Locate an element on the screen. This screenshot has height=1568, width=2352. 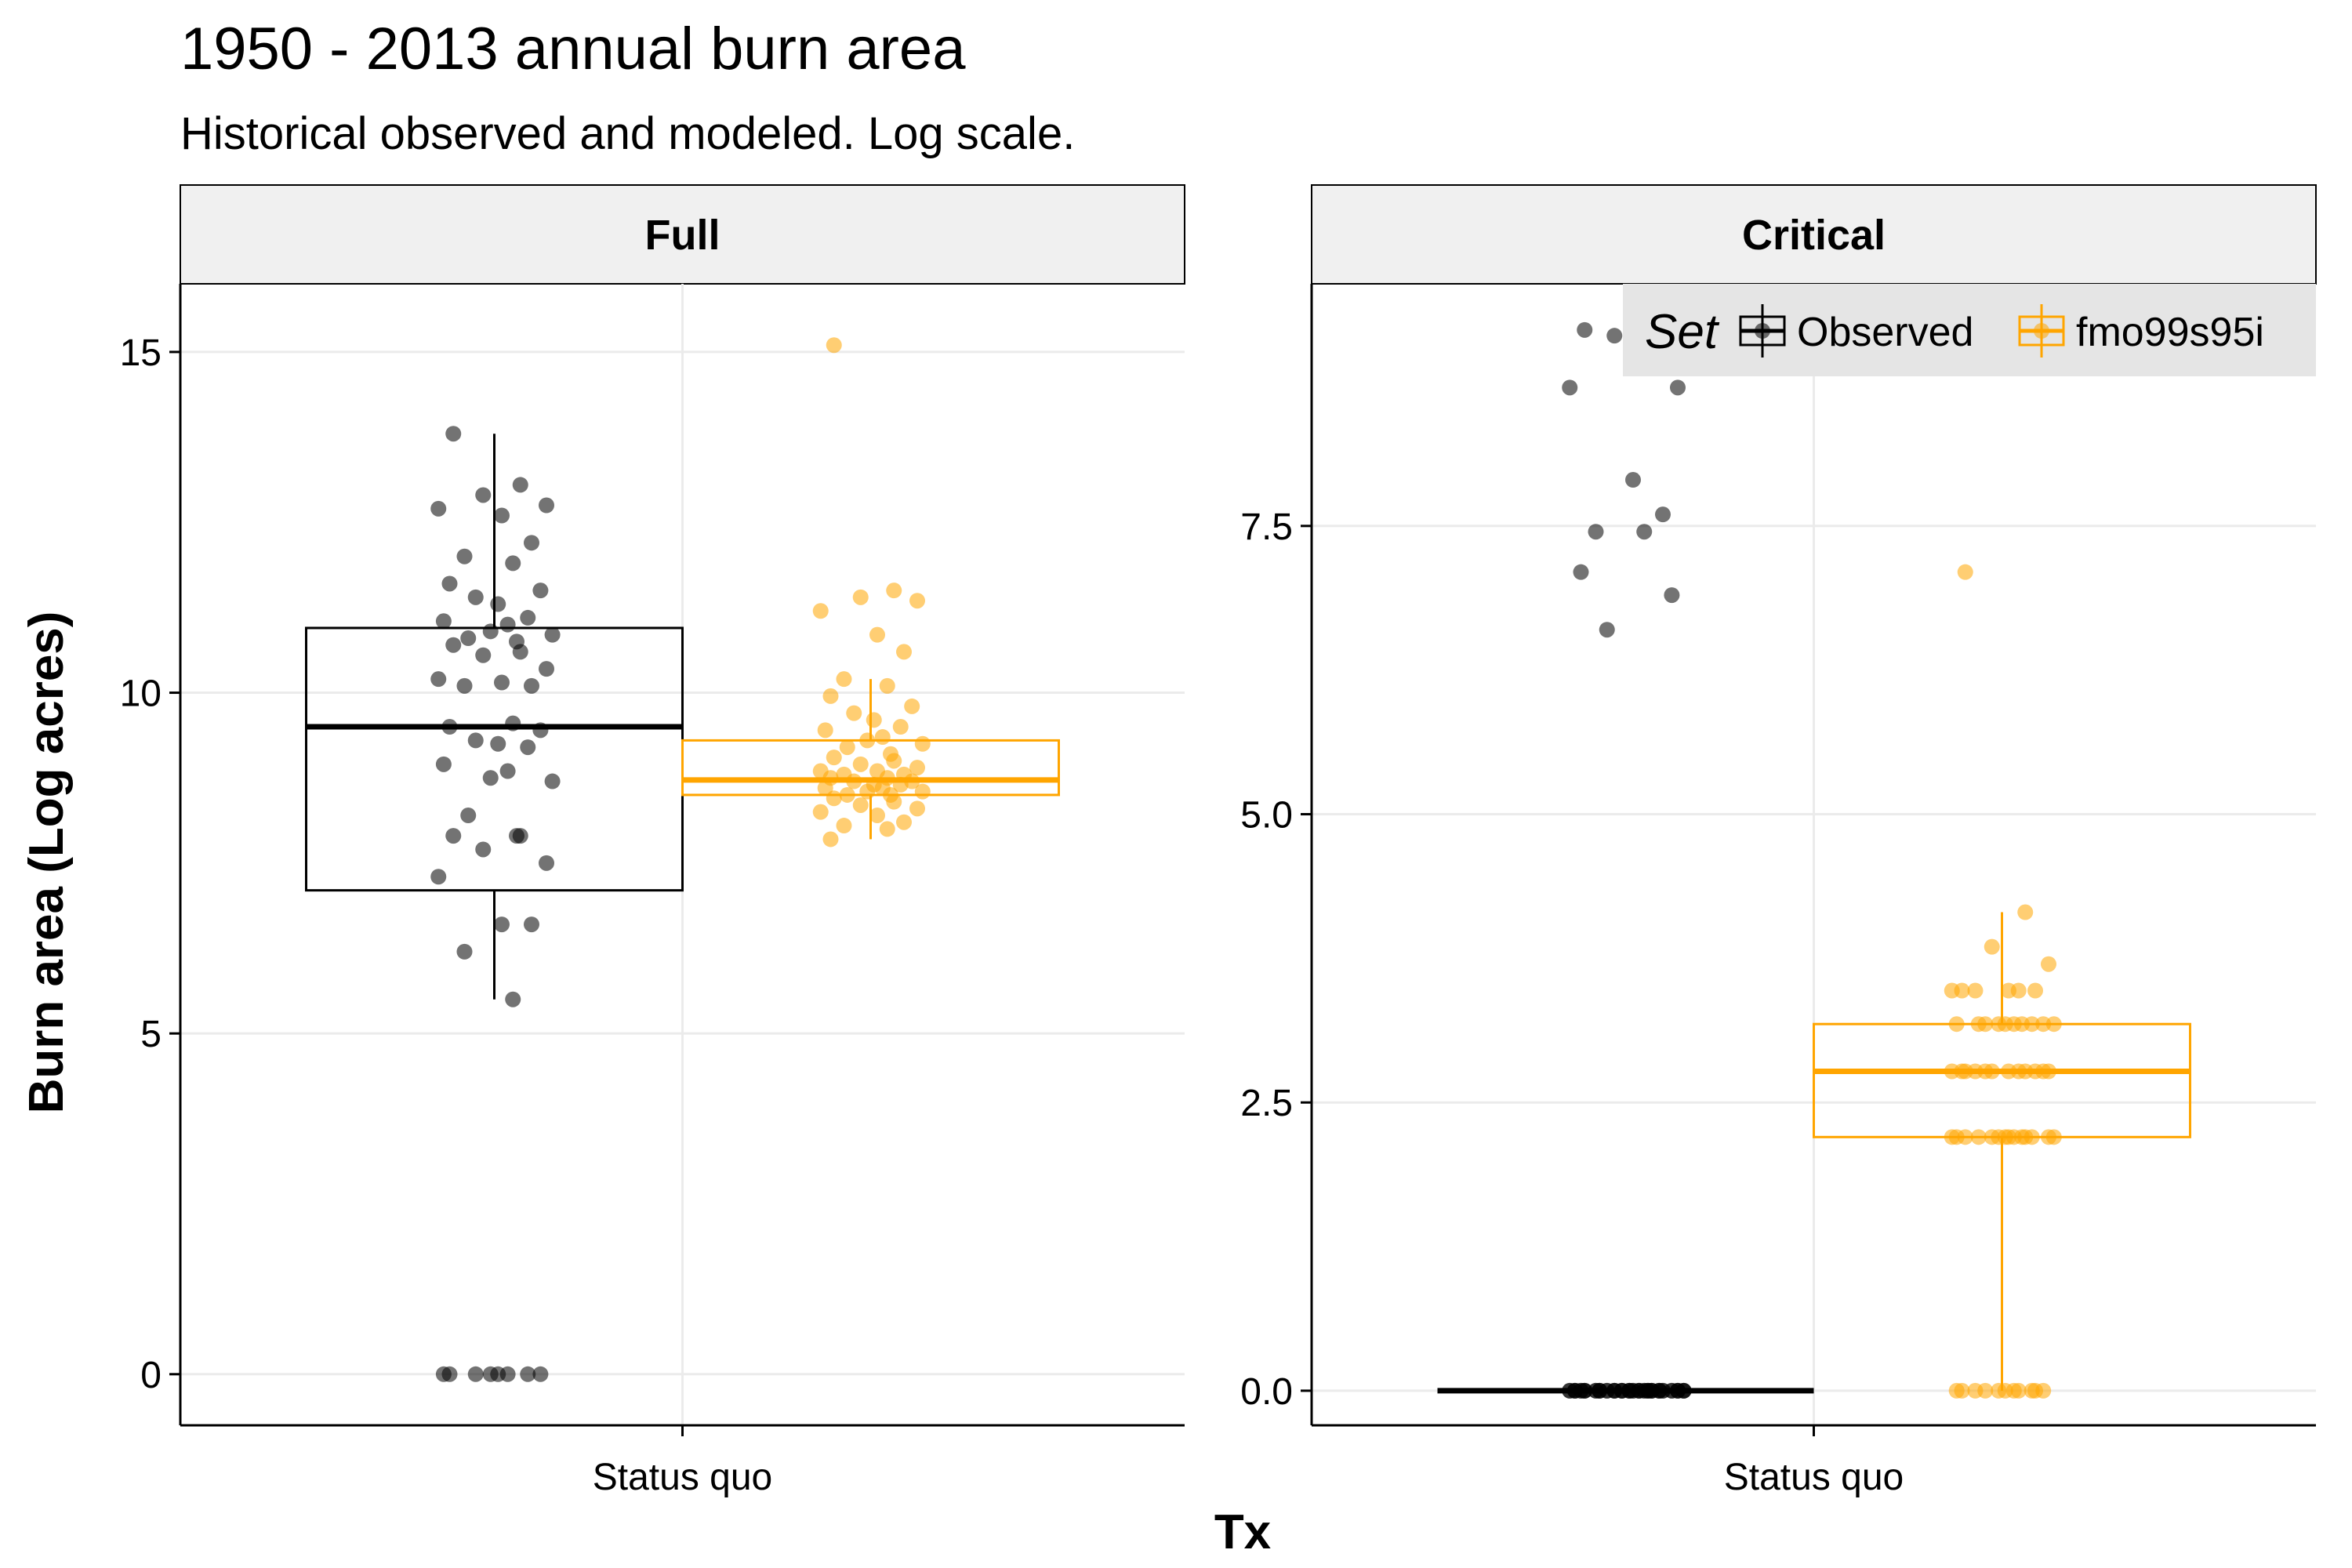
y-tick-label: 2.5 is located at coordinates (1266, 1103).